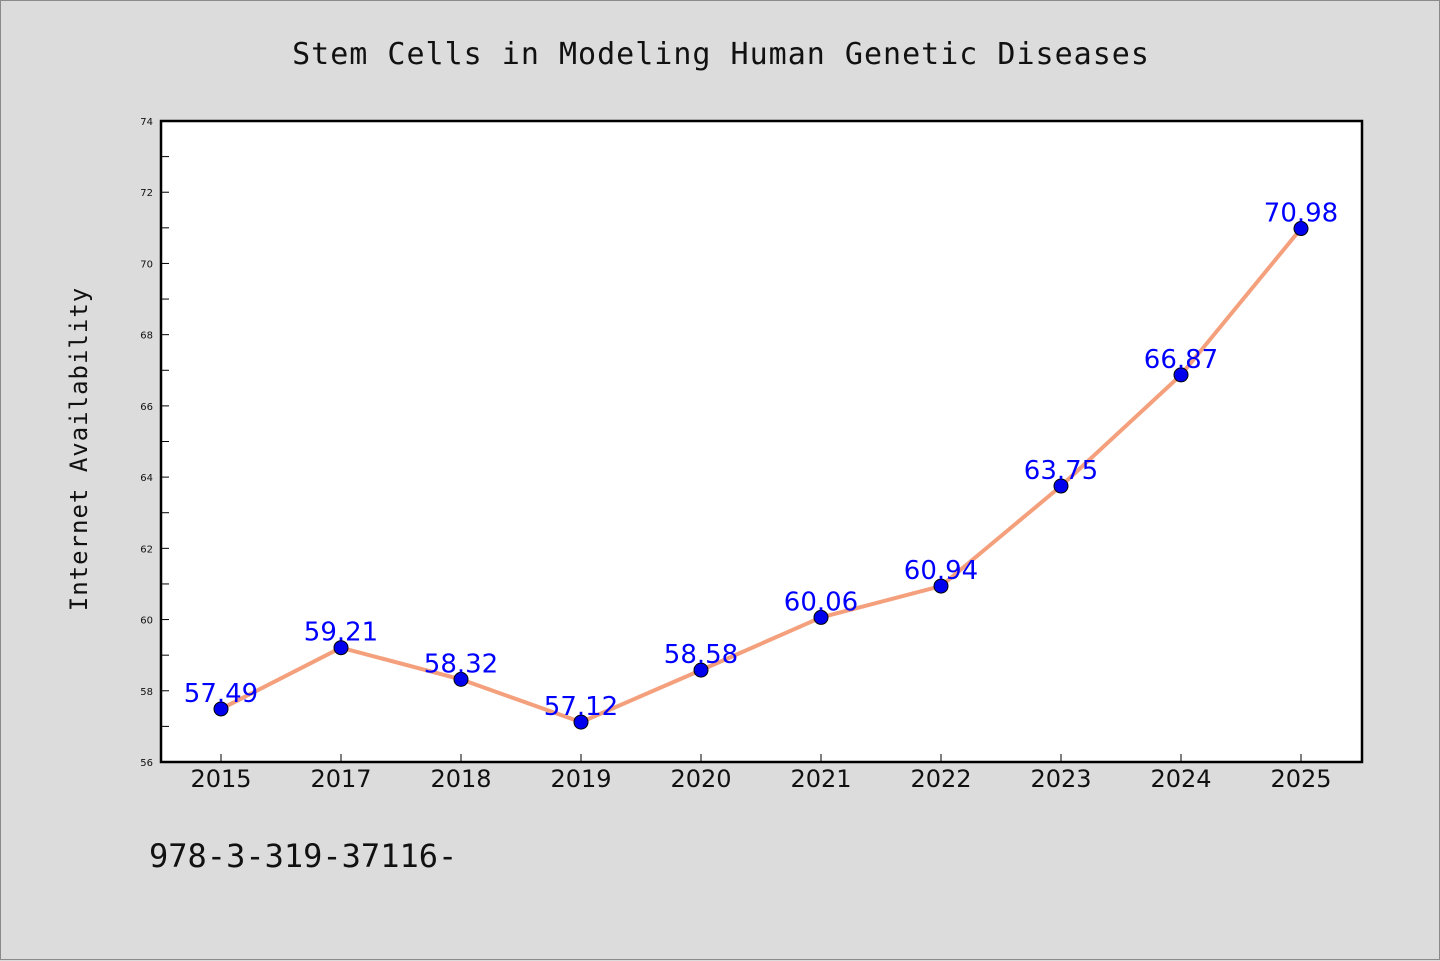  I want to click on y-tick-label: 74, so click(146, 122).